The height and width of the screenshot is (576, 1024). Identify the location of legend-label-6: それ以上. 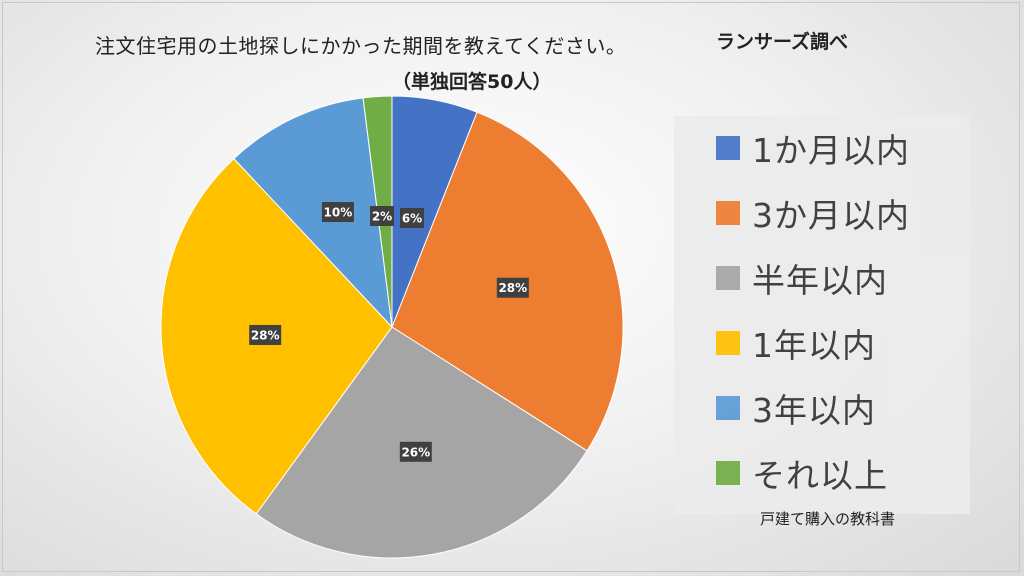
(820, 475).